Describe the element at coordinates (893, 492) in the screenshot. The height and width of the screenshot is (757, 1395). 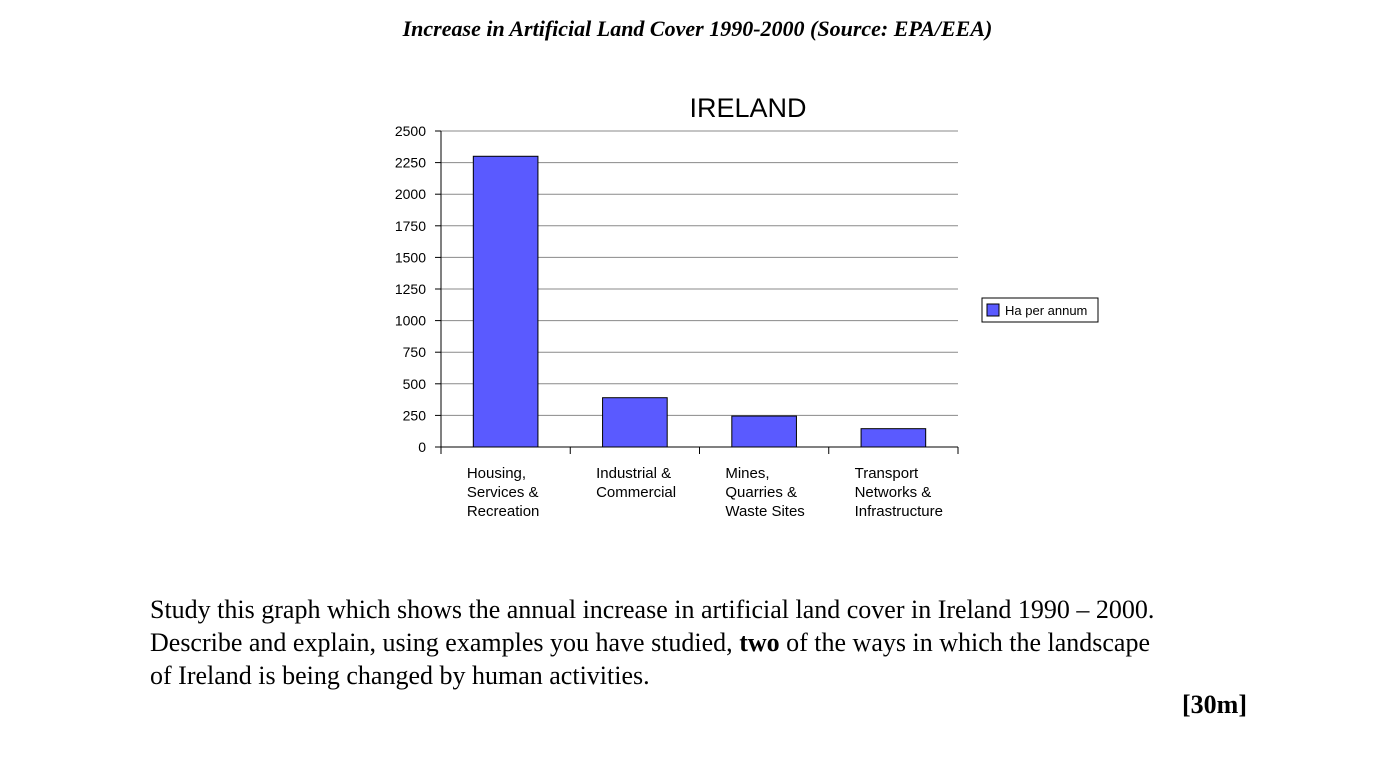
I see `category-label-line: Networks &` at that location.